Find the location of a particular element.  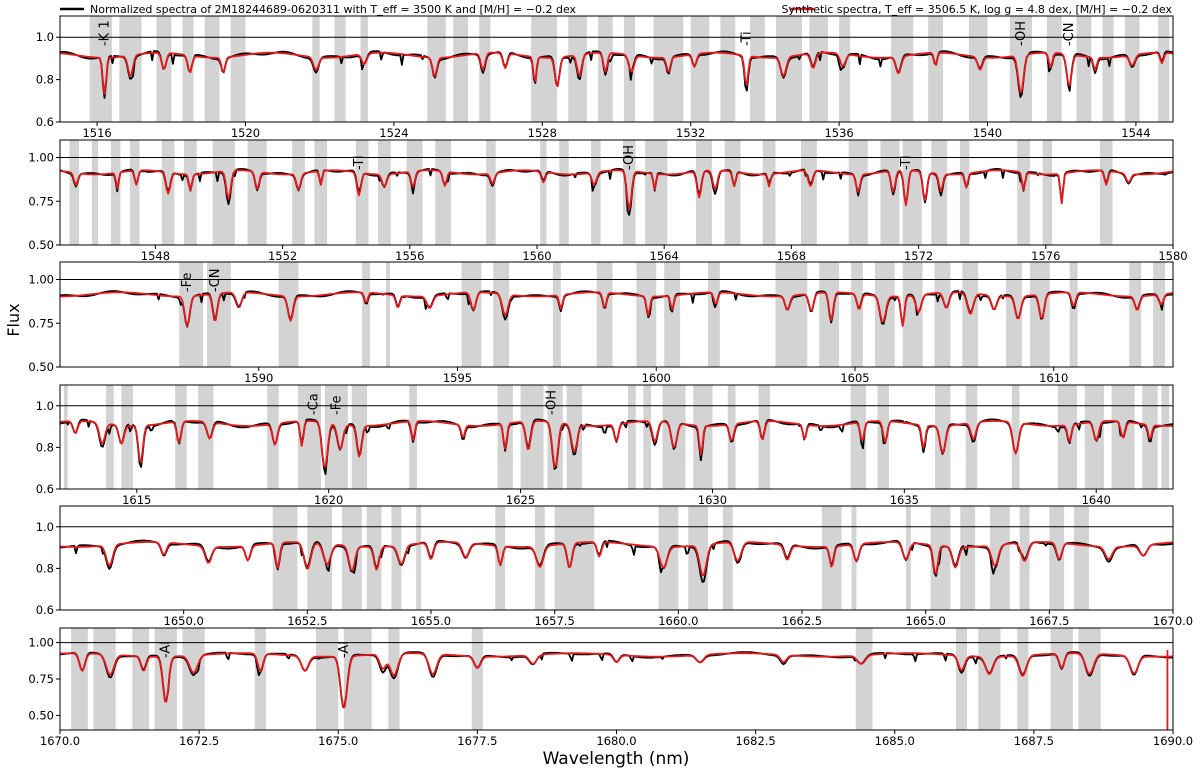

x-tick-label: 1524 is located at coordinates (393, 133).